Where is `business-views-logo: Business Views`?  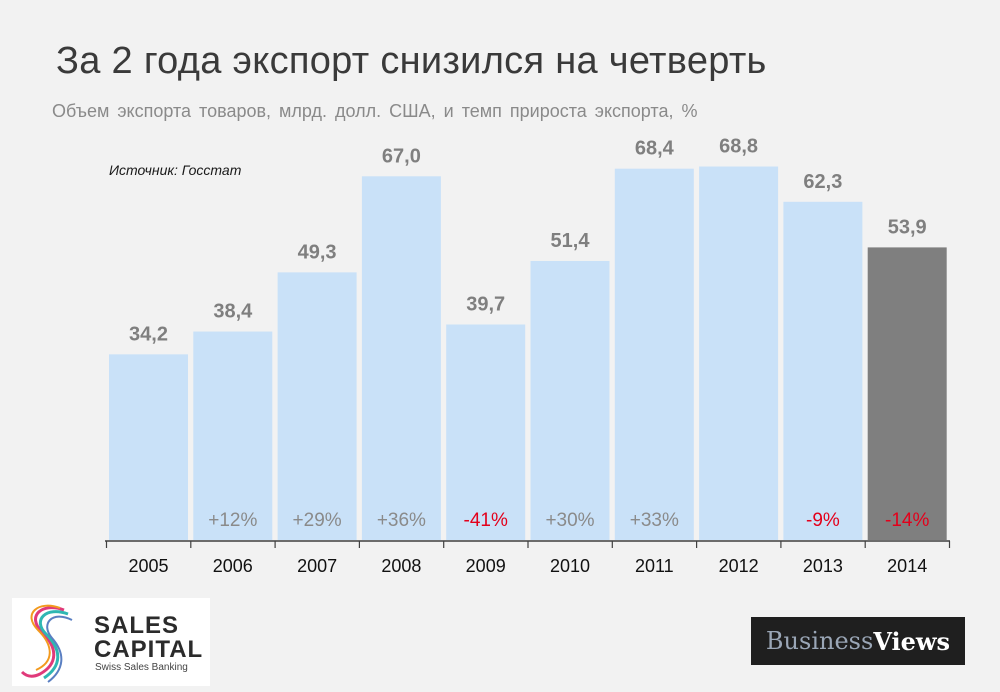
business-views-logo: Business Views is located at coordinates (858, 641).